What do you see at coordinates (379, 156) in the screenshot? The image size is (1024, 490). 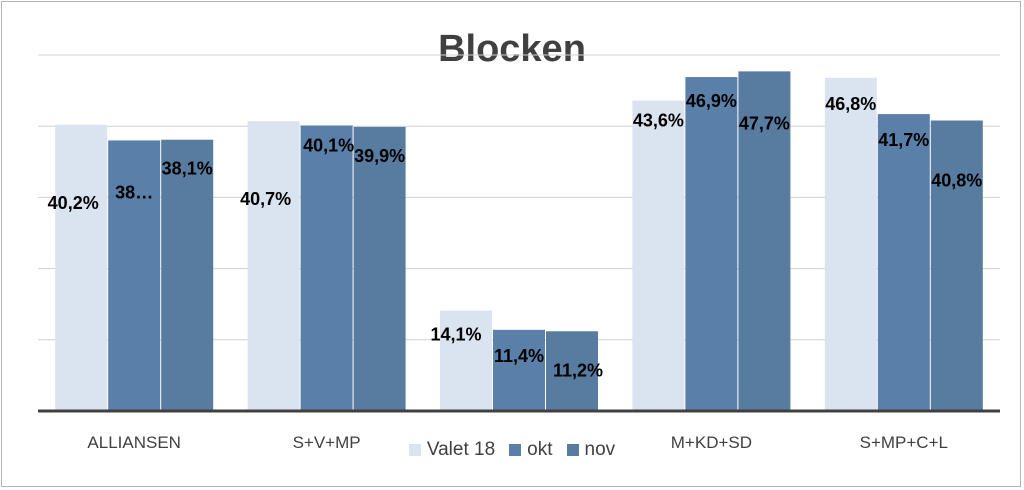 I see `data-label: 39,9%` at bounding box center [379, 156].